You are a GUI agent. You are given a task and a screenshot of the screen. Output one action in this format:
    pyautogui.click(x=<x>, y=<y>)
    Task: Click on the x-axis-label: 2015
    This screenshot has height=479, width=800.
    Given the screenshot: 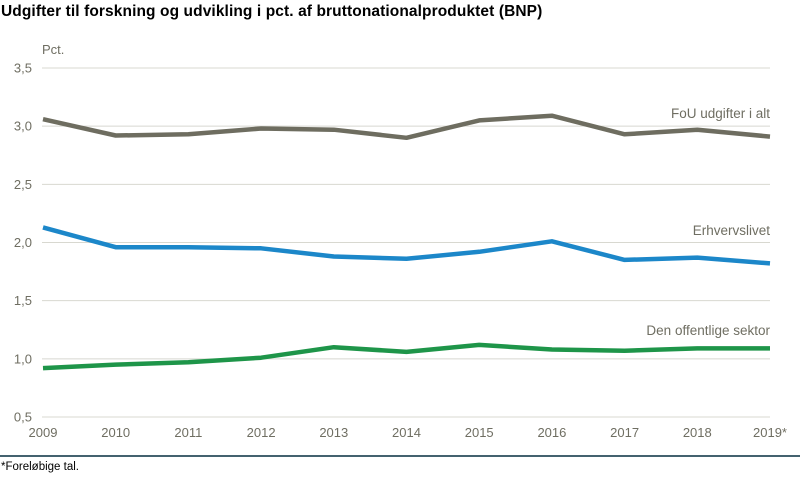 What is the action you would take?
    pyautogui.click(x=479, y=432)
    